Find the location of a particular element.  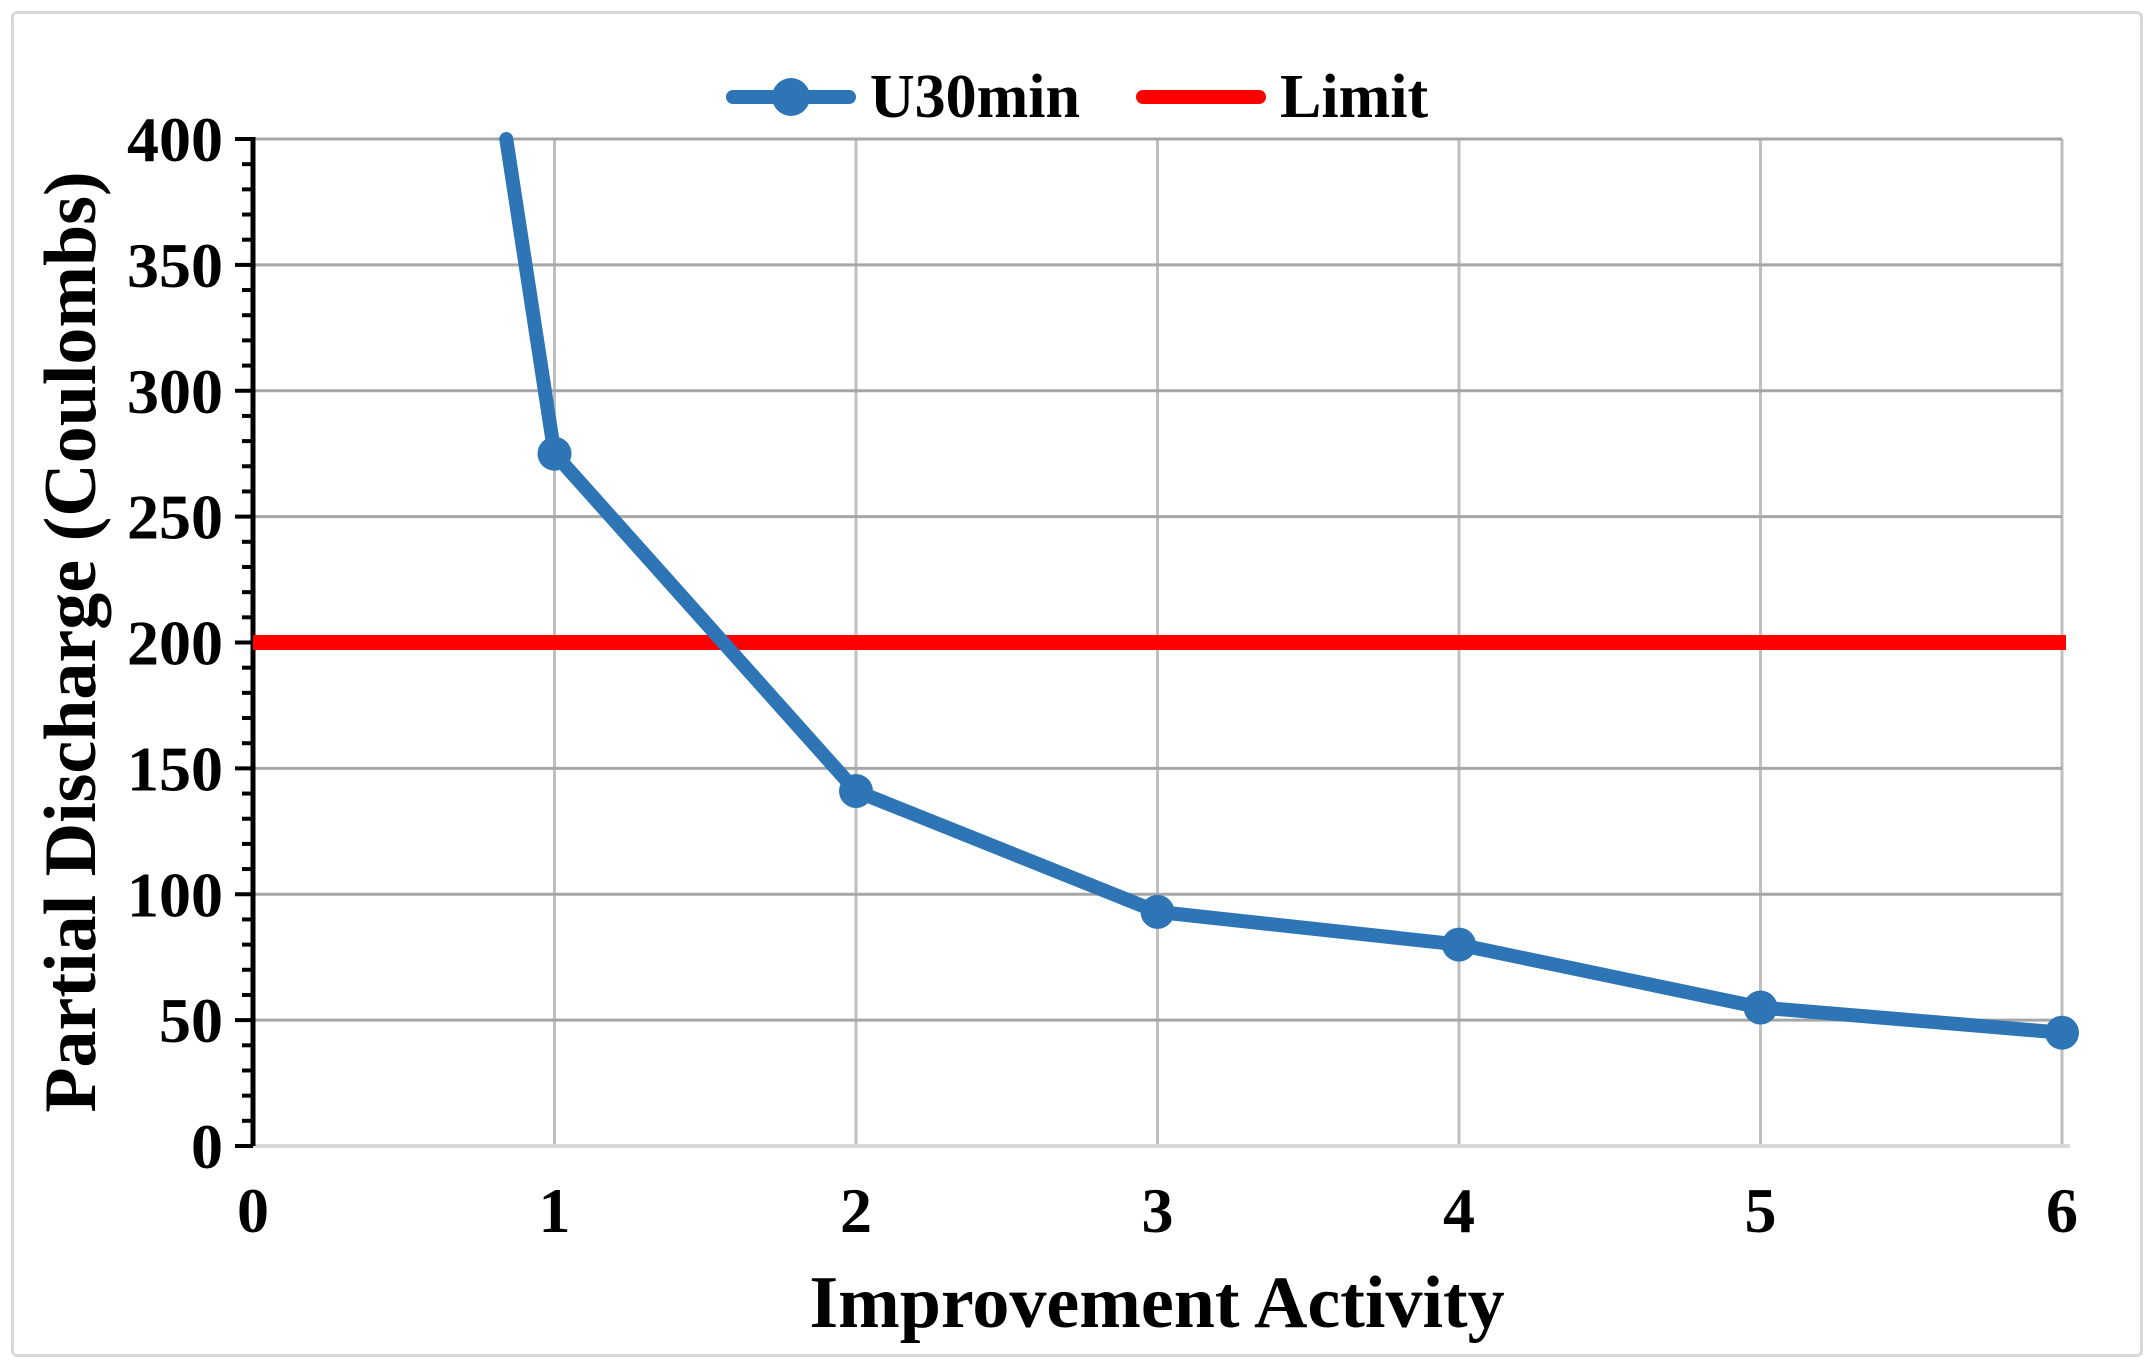

legend: U30min Limit is located at coordinates (1077, 97).